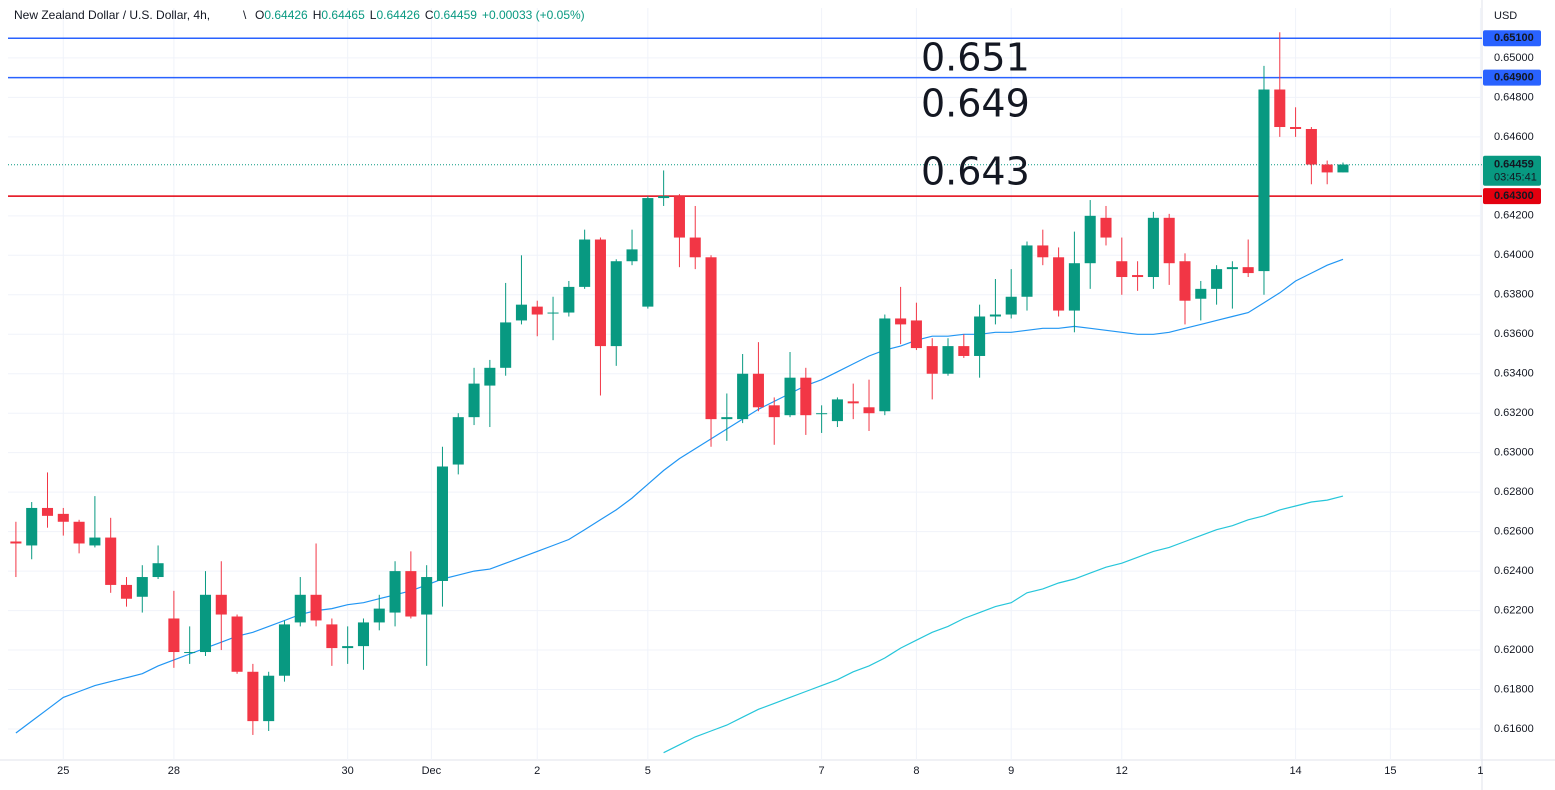  What do you see at coordinates (429, 15) in the screenshot?
I see `legend-key: C` at bounding box center [429, 15].